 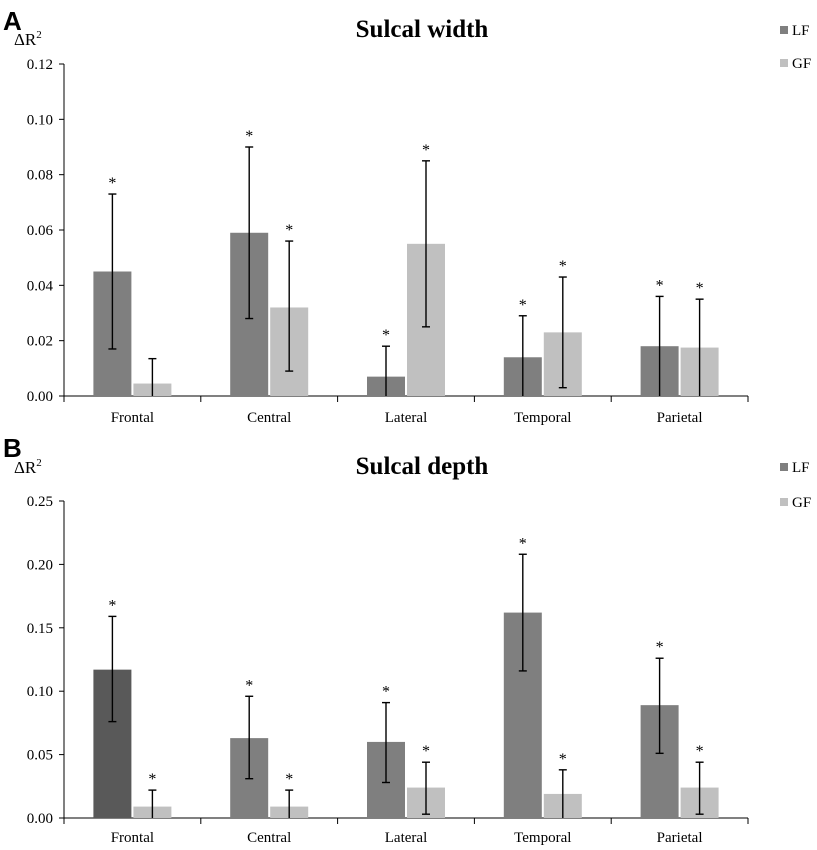 I want to click on y-tick-label: 0.05, so click(x=40, y=756).